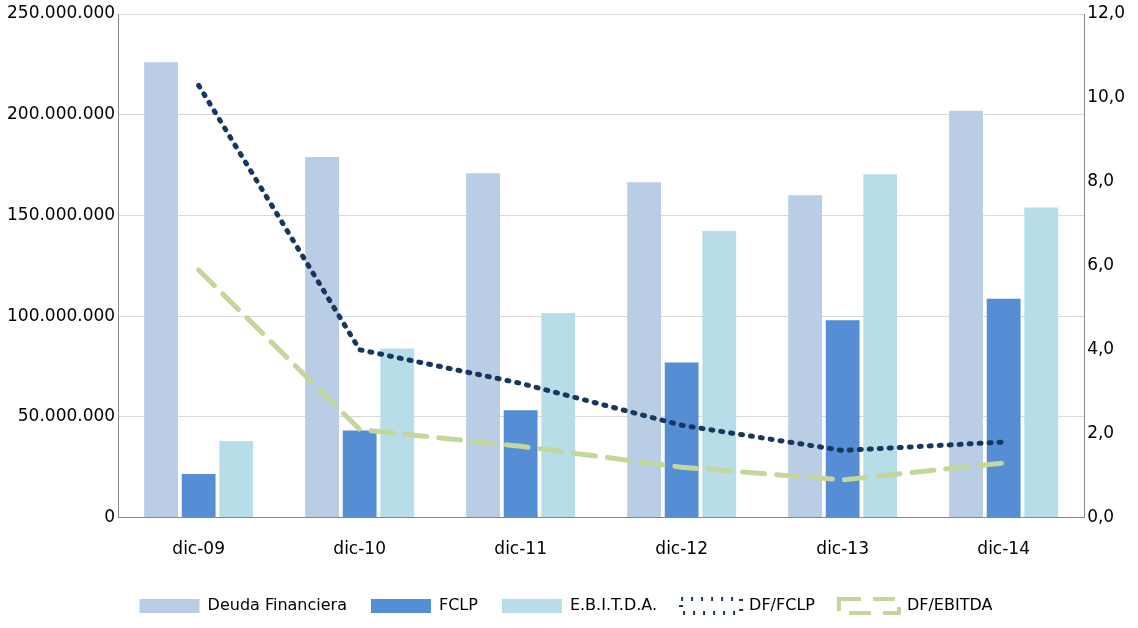 This screenshot has height=628, width=1138. I want to click on y-tick-label: 250.000.000, so click(61, 12).